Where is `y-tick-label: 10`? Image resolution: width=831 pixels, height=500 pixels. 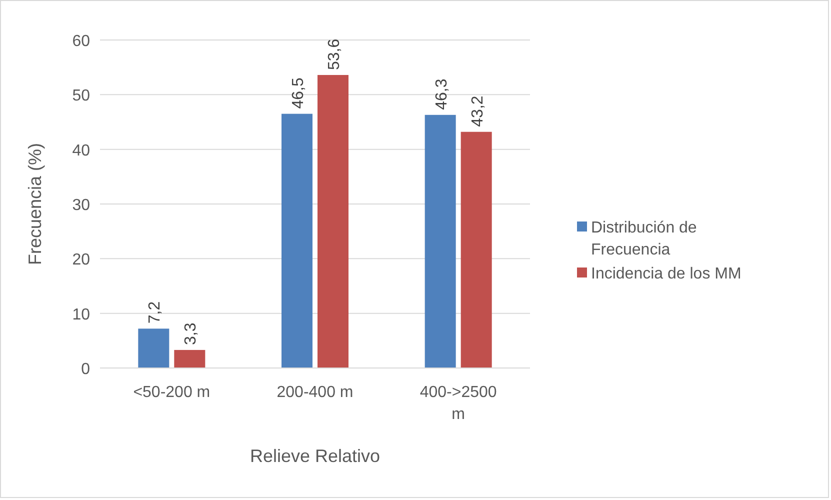
y-tick-label: 10 is located at coordinates (81, 315).